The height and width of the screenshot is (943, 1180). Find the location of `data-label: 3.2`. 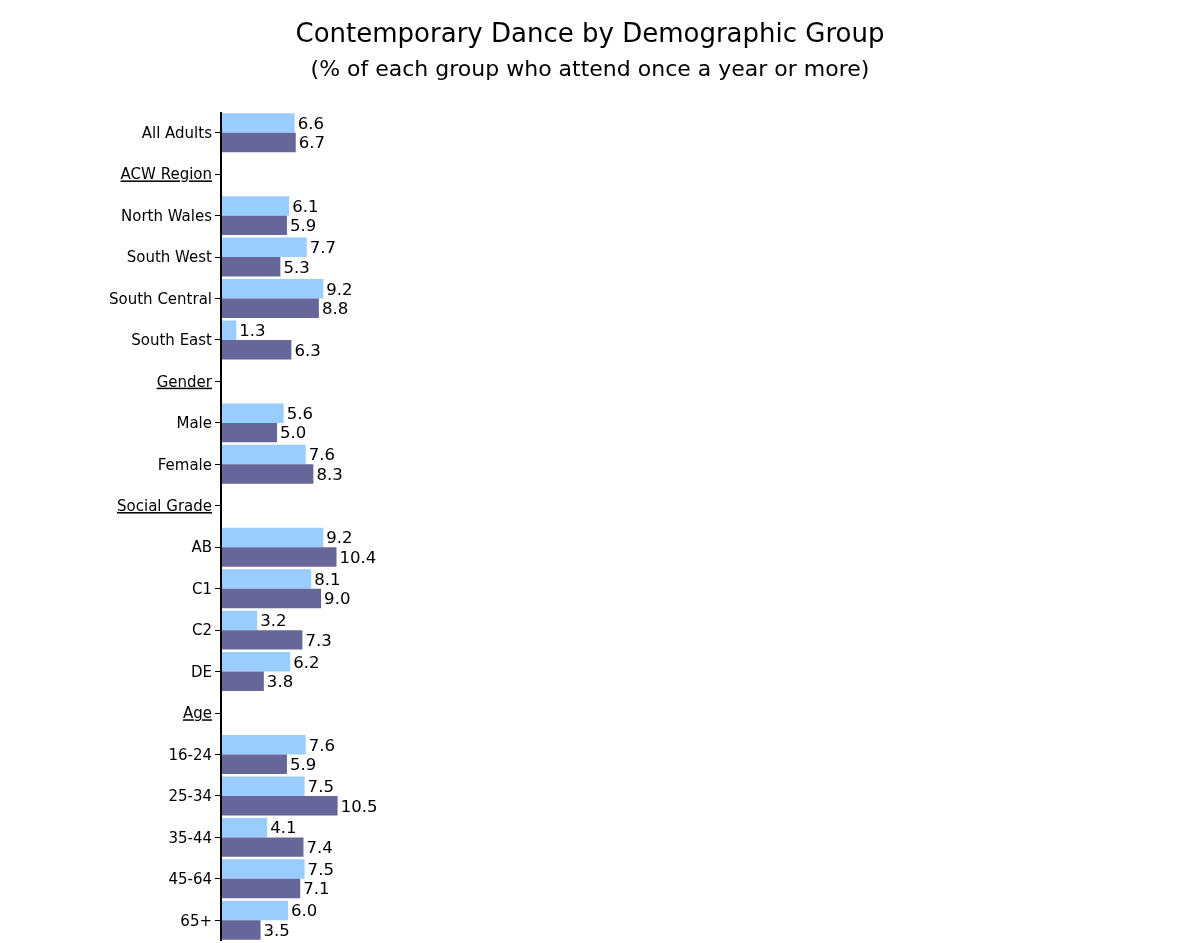

data-label: 3.2 is located at coordinates (273, 621).